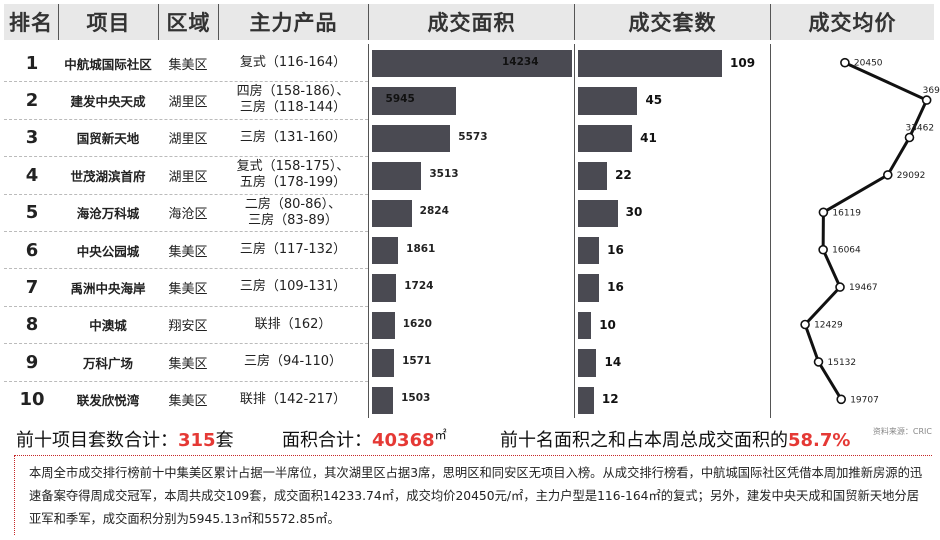  Describe the element at coordinates (108, 22) in the screenshot. I see `header-project: 项目` at that location.